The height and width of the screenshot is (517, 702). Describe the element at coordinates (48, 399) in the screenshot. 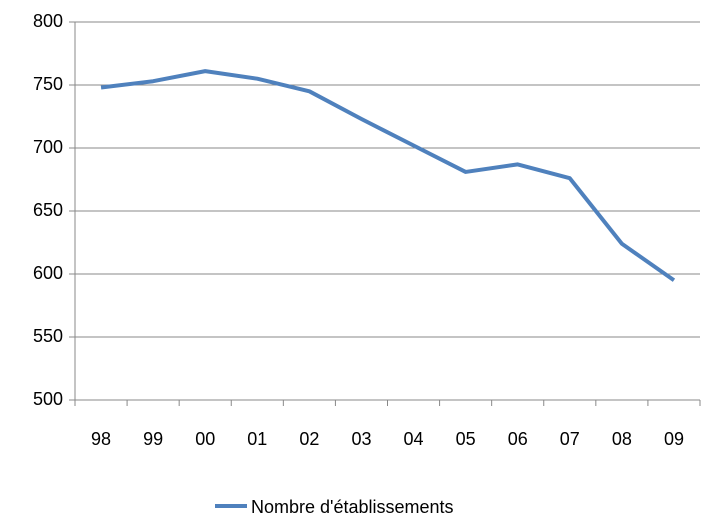

I see `y-tick-label: 500` at that location.